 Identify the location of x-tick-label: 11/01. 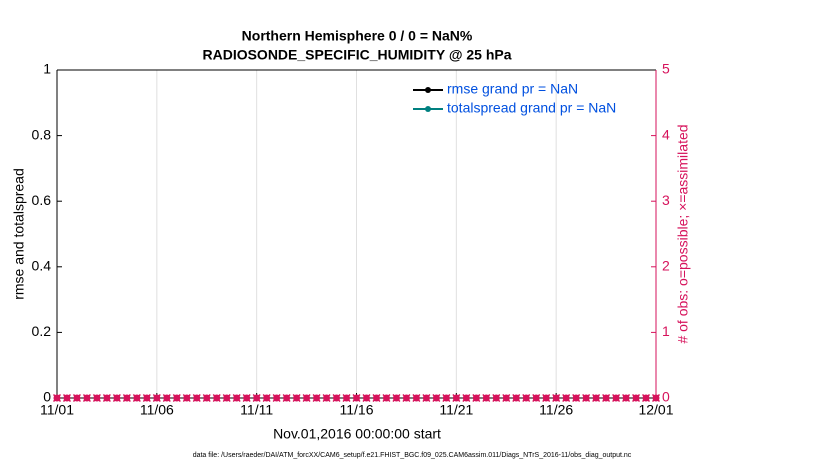
(57, 410).